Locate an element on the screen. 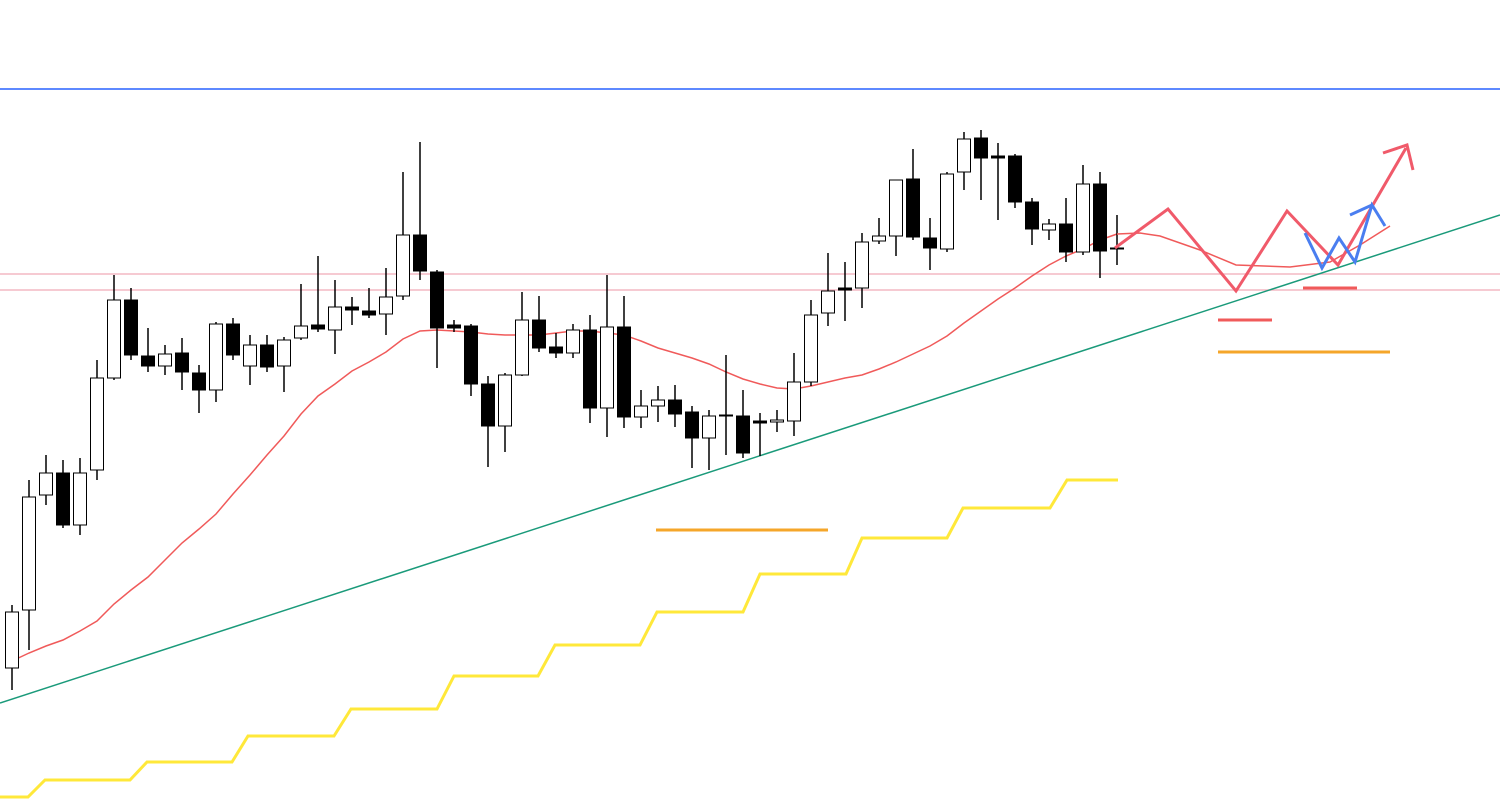 This screenshot has height=805, width=1500. red-scenario is located at coordinates (1261, 220).